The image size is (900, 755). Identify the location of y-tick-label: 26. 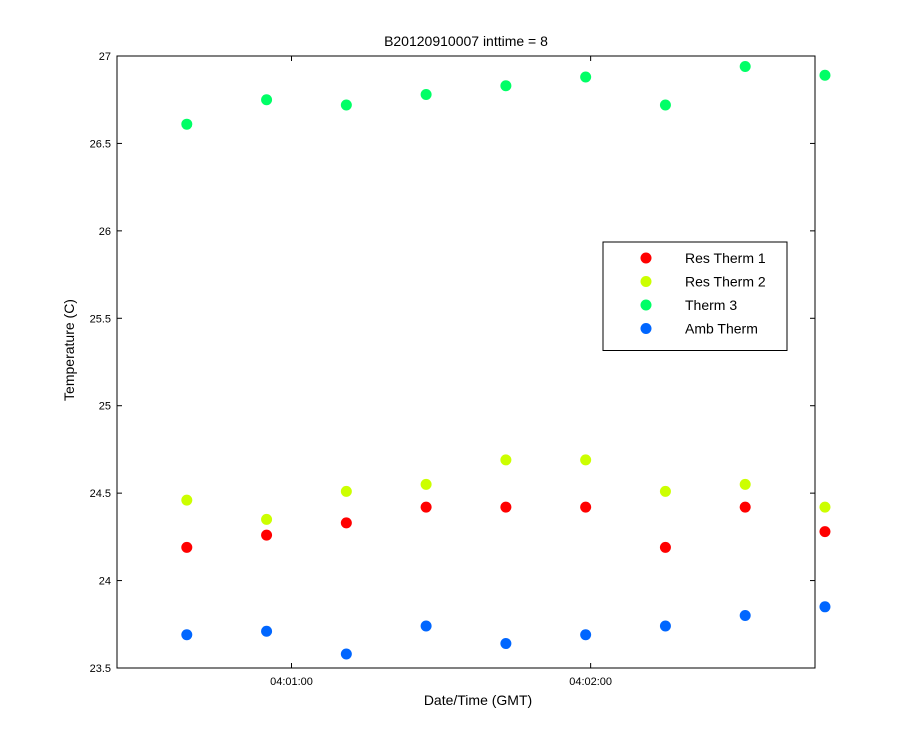
(105, 232).